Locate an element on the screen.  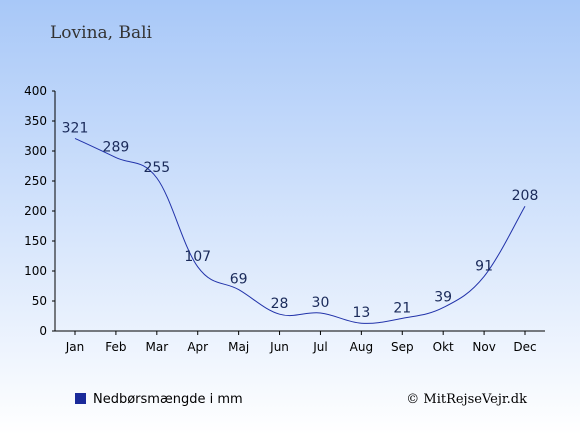
data-label: 289 is located at coordinates (116, 148).